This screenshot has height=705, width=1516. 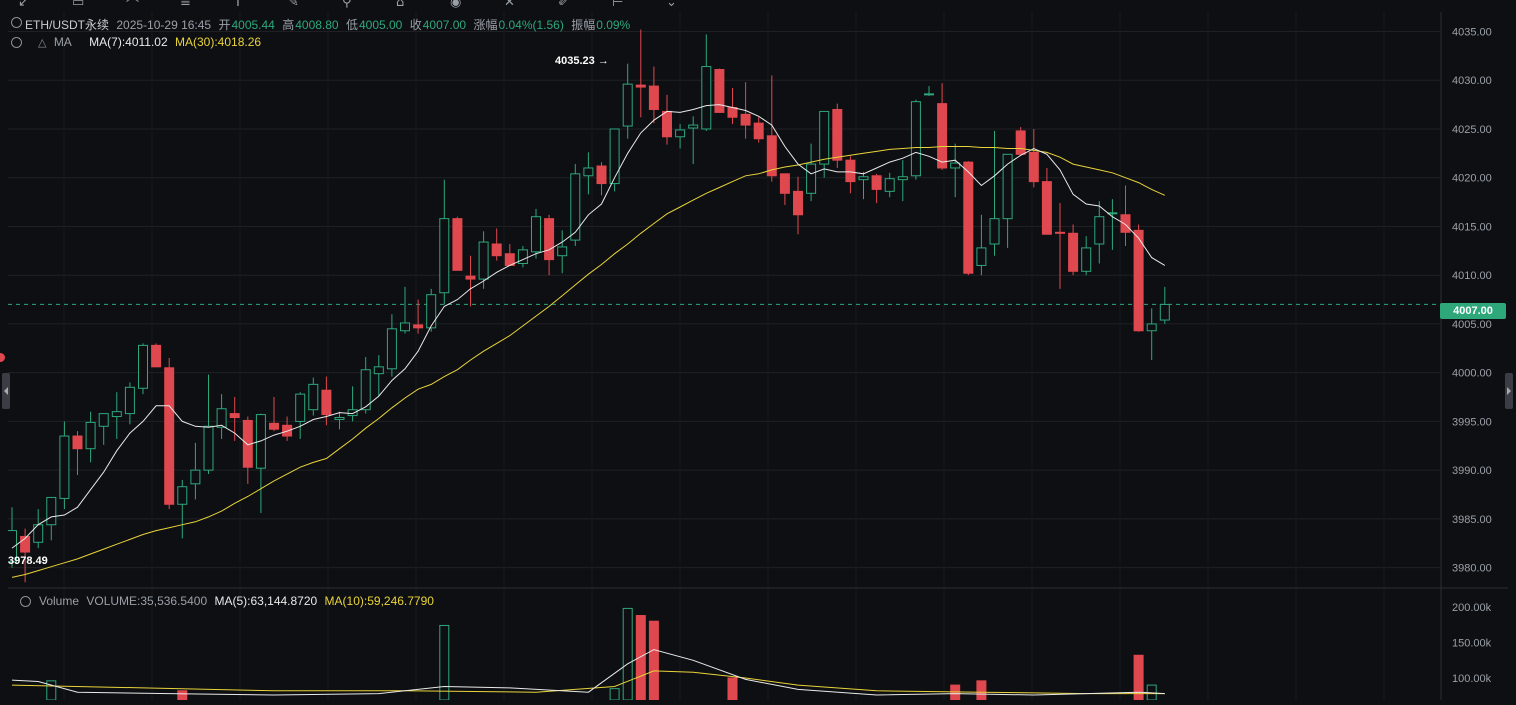 I want to click on open-value: 4005.44, so click(x=253, y=25).